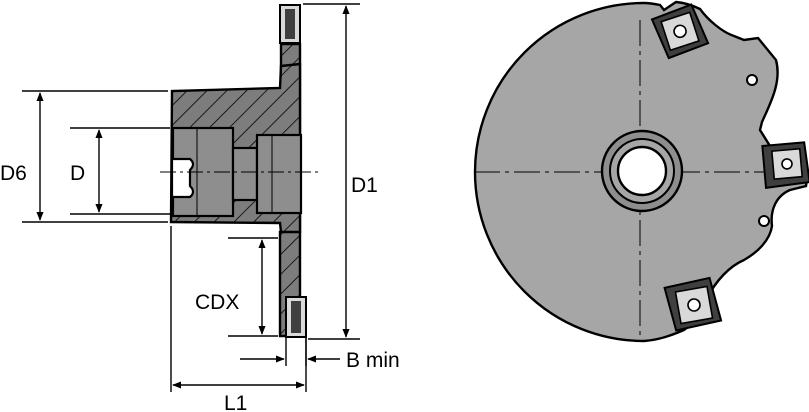 The image size is (809, 412). I want to click on dim-b-min, so click(290, 352).